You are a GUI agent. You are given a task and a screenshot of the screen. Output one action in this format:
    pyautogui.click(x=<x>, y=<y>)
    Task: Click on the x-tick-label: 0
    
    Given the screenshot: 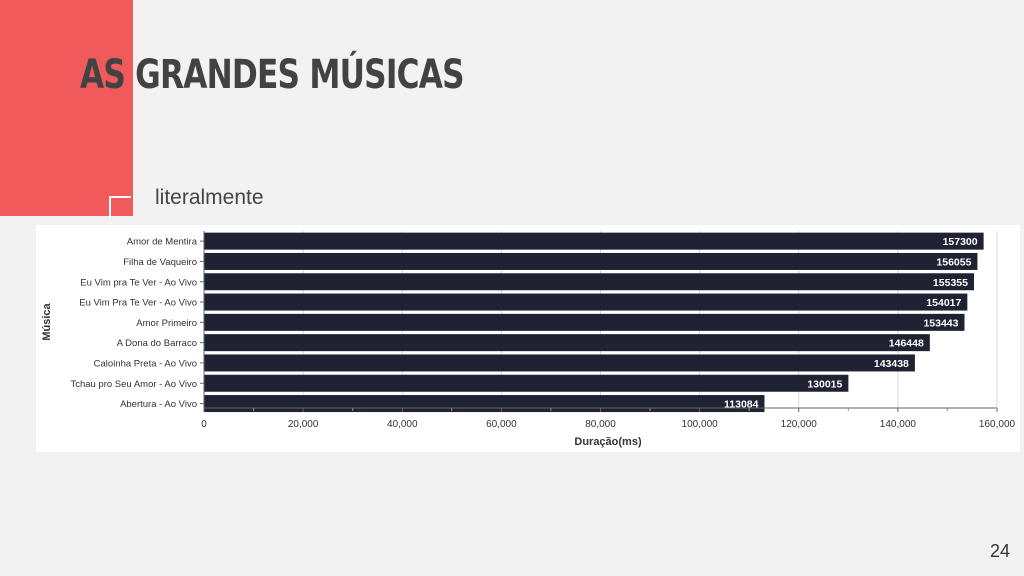 What is the action you would take?
    pyautogui.click(x=204, y=424)
    